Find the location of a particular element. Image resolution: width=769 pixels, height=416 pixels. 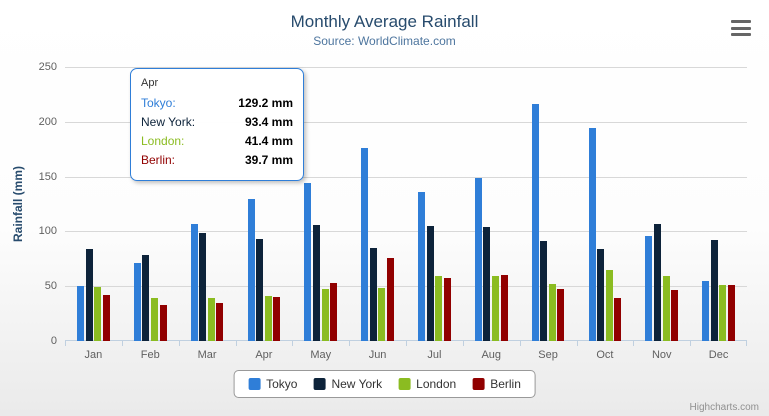

tooltip-row: New York: 93.4 mm is located at coordinates (217, 122).